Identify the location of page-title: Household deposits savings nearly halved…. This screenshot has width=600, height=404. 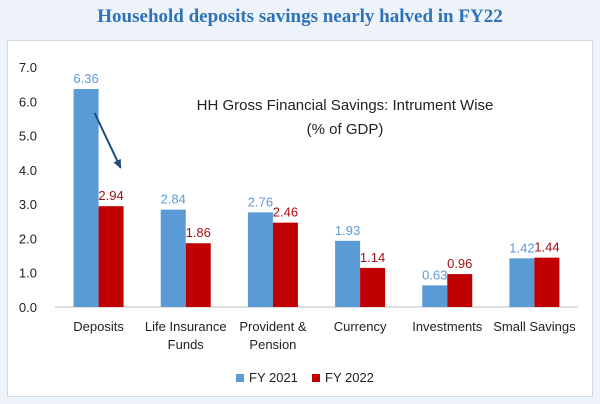
(300, 16).